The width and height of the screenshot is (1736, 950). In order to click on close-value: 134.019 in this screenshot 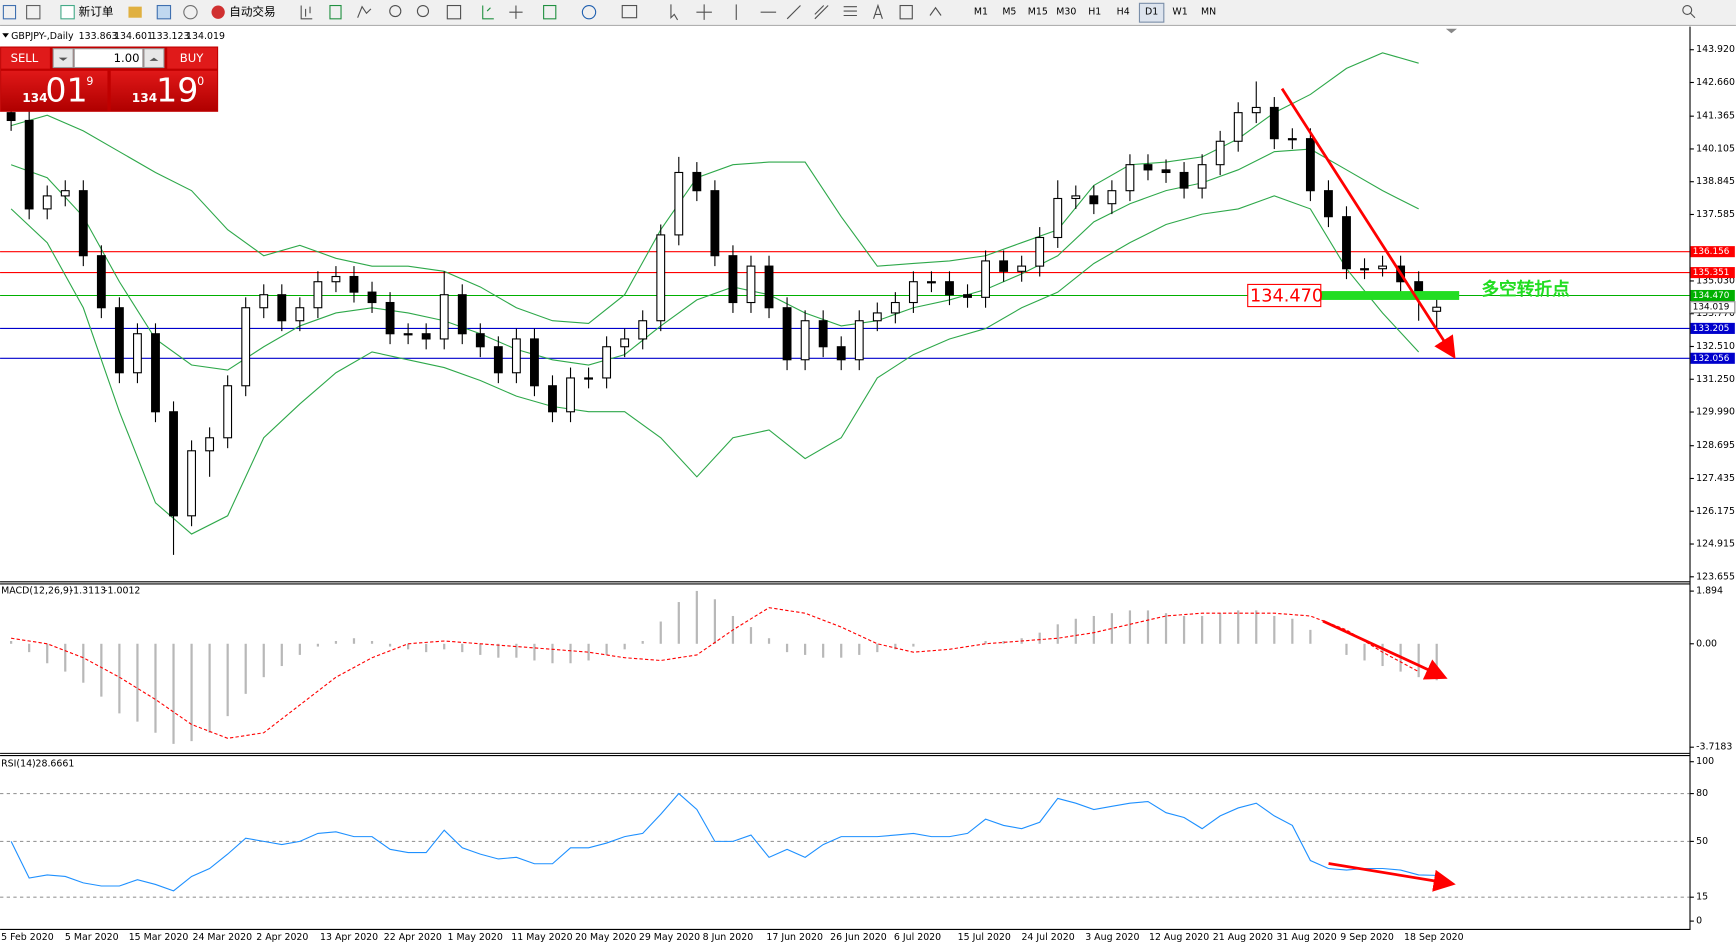, I will do `click(205, 36)`.